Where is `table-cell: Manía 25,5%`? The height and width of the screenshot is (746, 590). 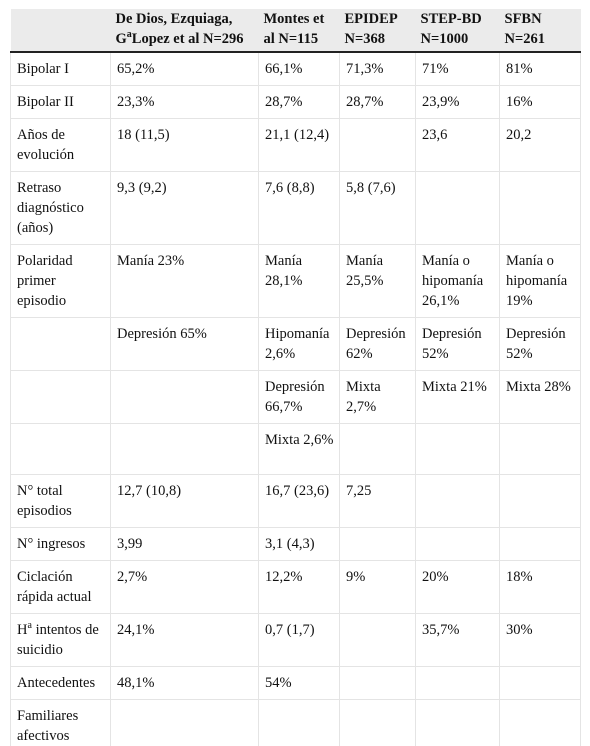
table-cell: Manía 25,5% is located at coordinates (378, 281).